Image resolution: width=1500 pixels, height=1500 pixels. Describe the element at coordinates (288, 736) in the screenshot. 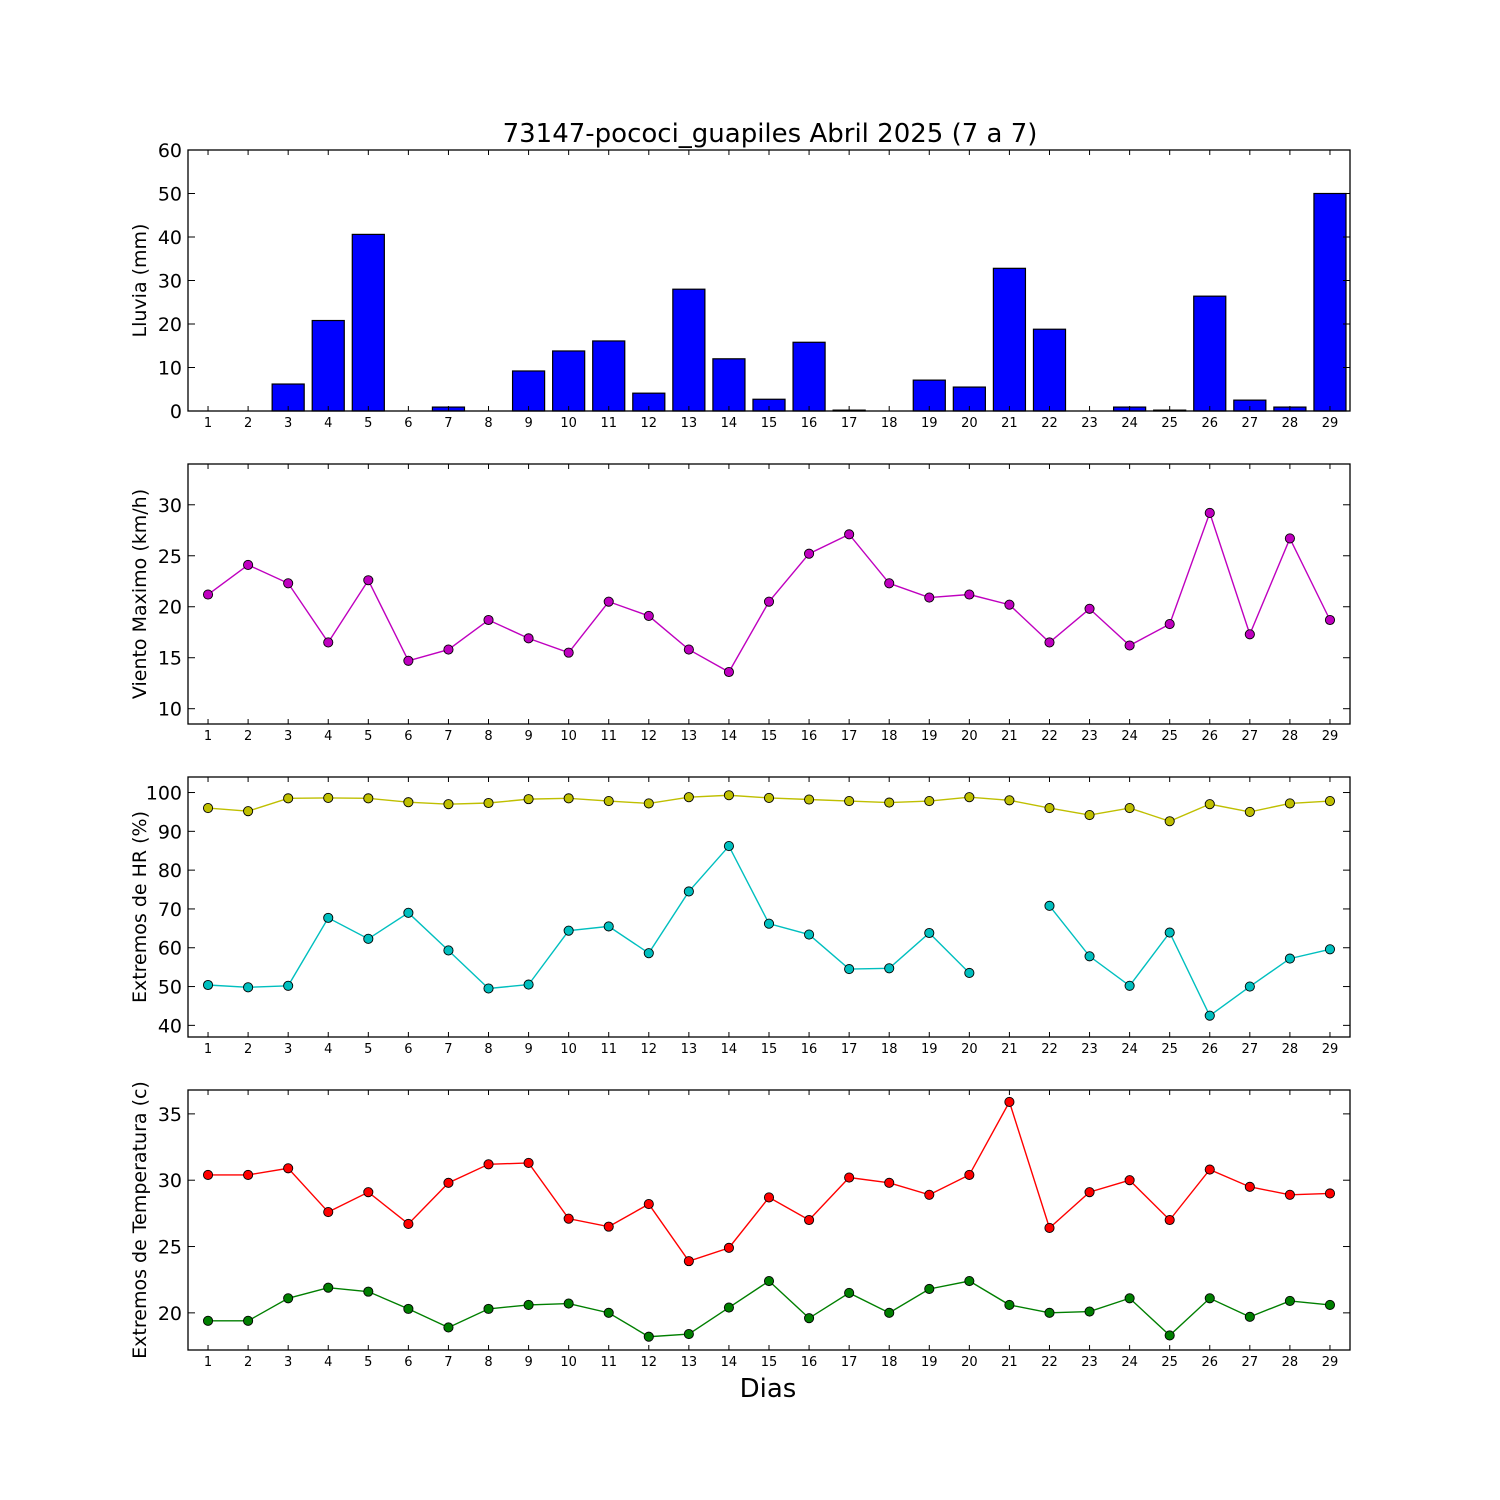

I see `x-tick-label: 3` at that location.